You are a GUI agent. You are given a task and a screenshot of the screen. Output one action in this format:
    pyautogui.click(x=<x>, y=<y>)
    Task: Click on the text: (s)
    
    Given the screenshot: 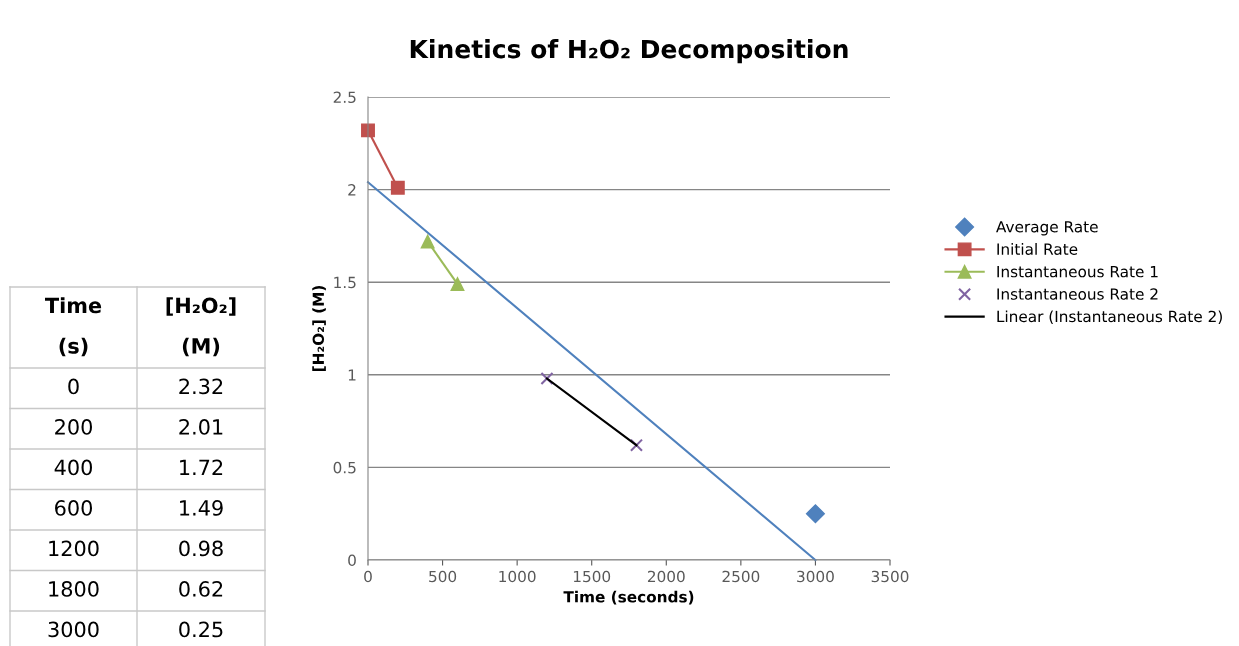 What is the action you would take?
    pyautogui.click(x=73, y=347)
    